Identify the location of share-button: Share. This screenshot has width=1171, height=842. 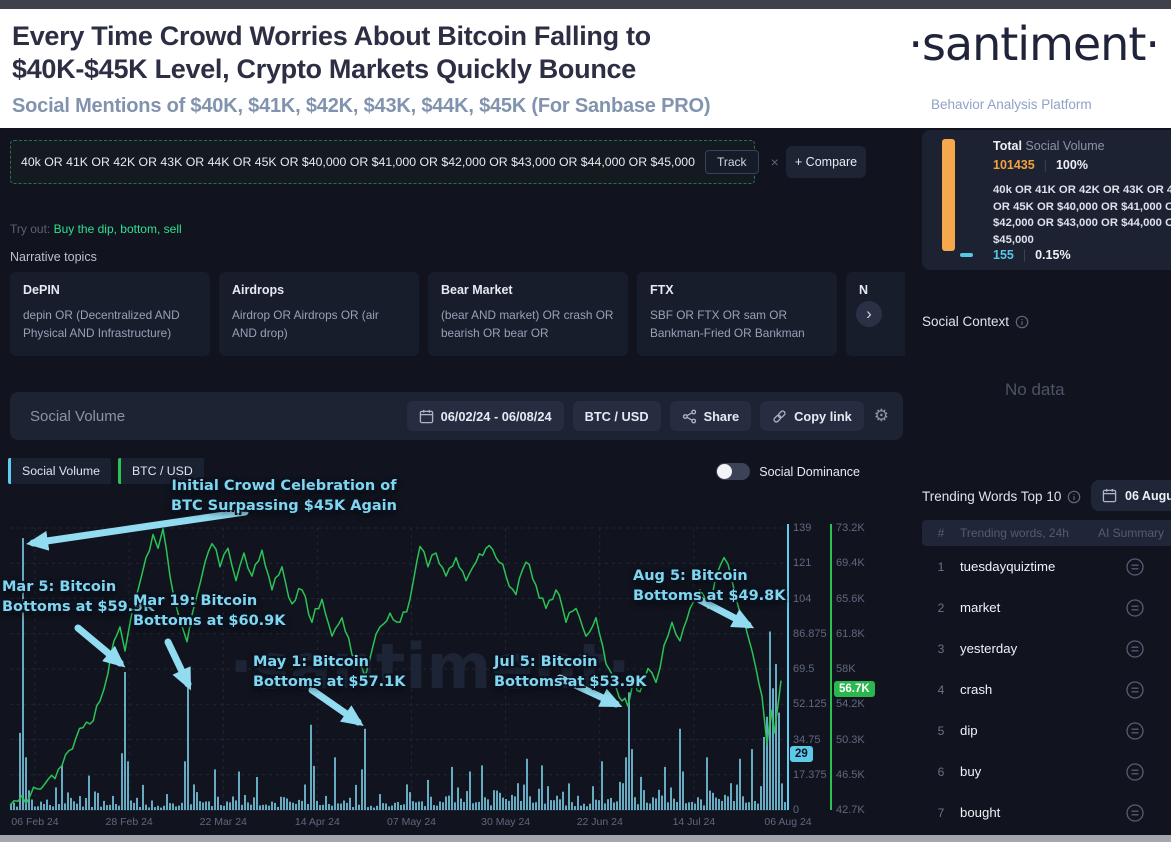
(710, 416).